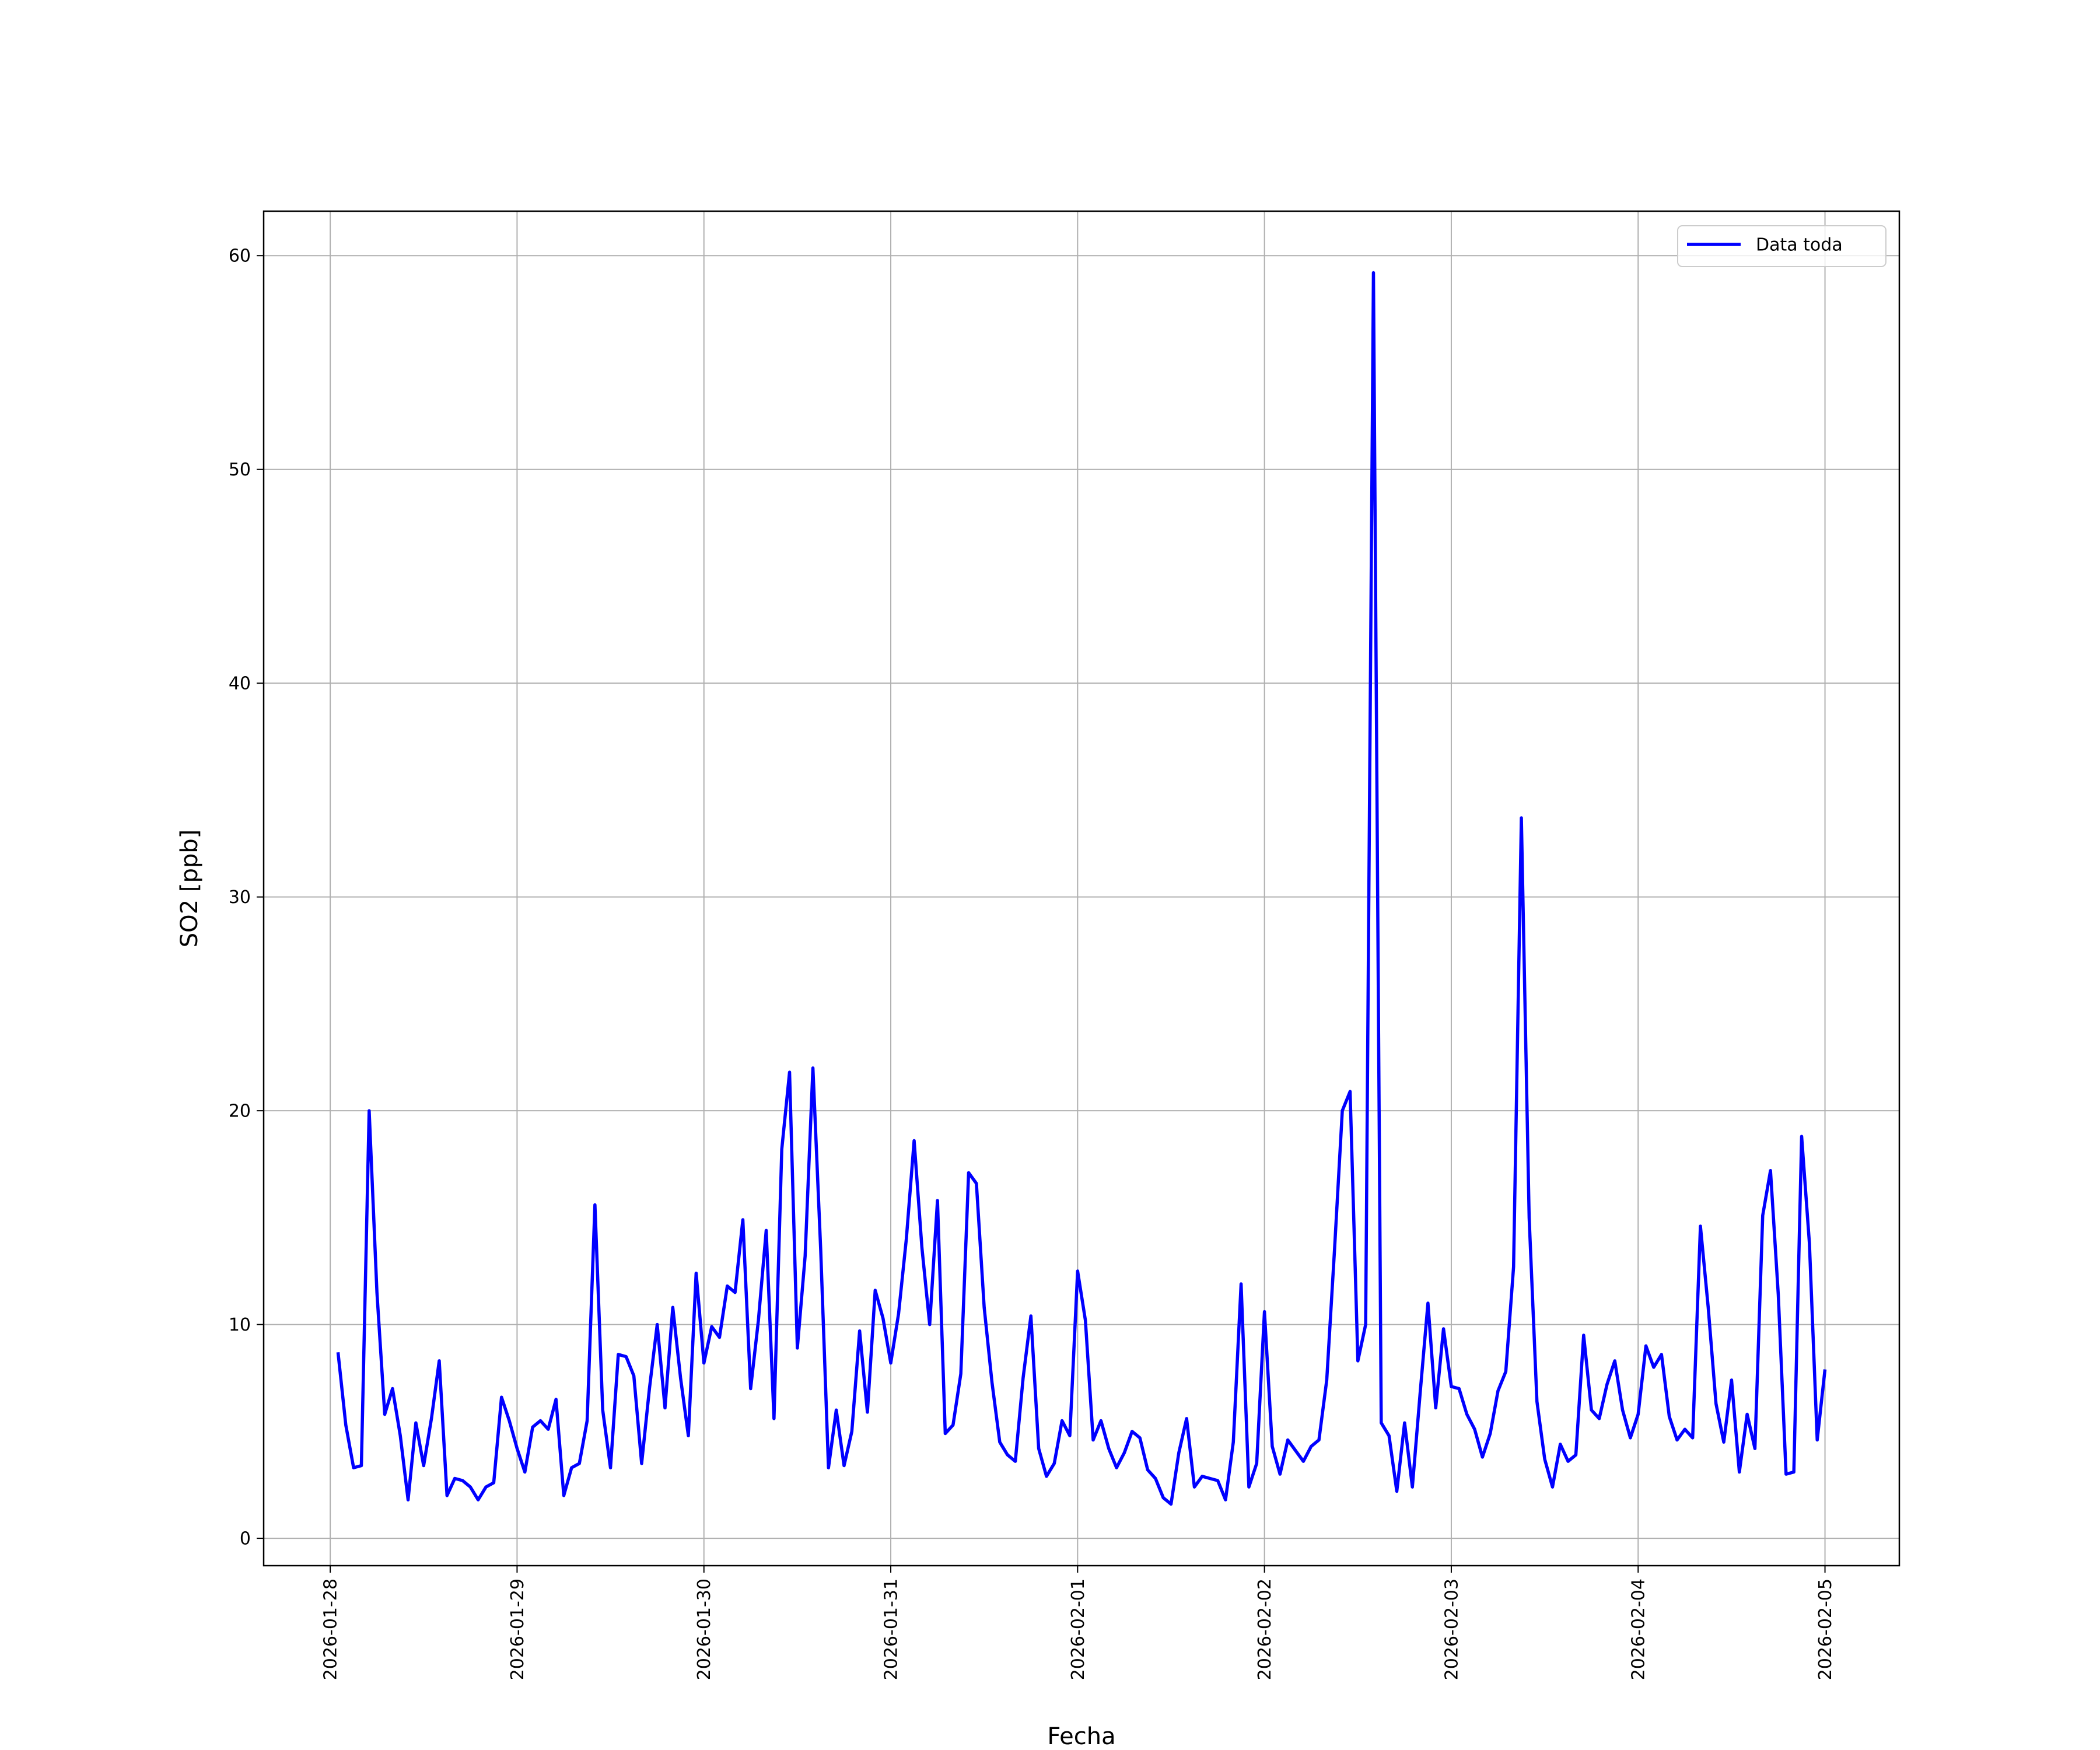  Describe the element at coordinates (1081, 1736) in the screenshot. I see `x-axis-label: Fecha` at that location.